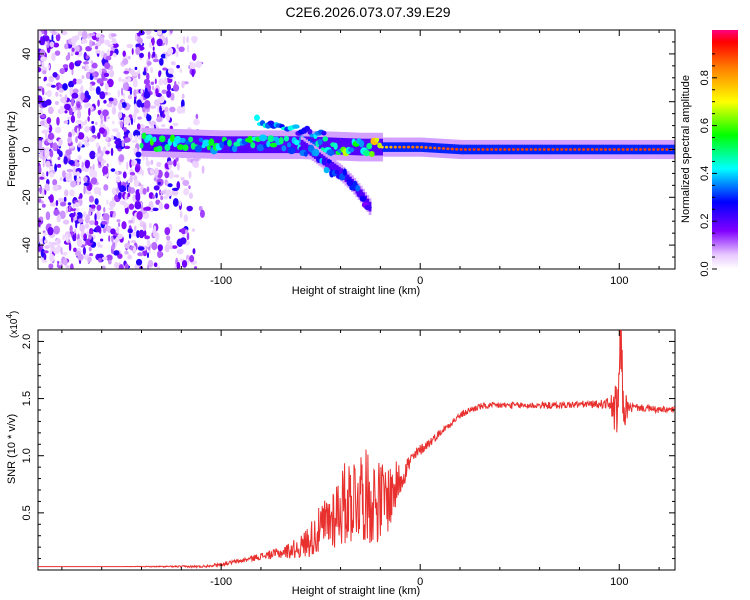  I want to click on colorbar-tick-label: 0.8, so click(705, 77).